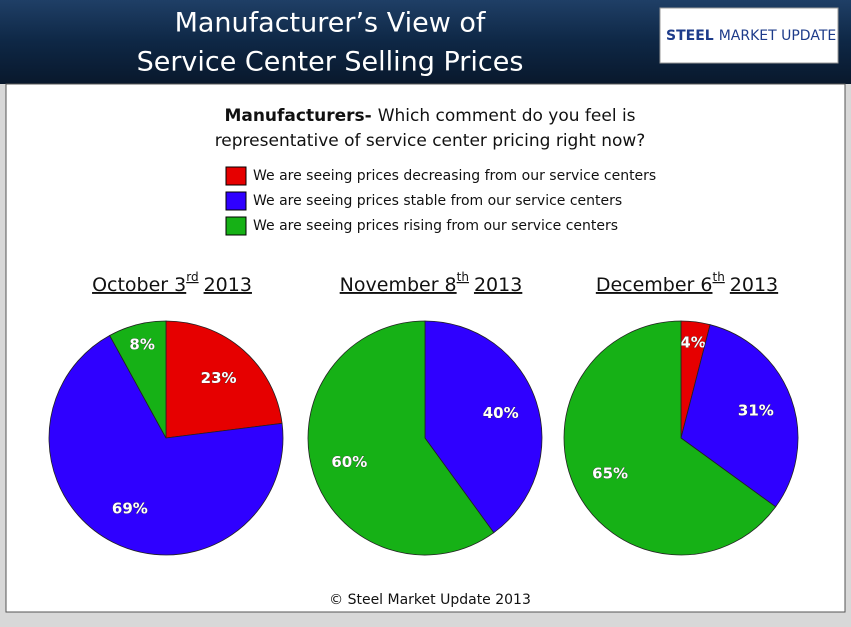 The width and height of the screenshot is (851, 627). Describe the element at coordinates (654, 285) in the screenshot. I see `pie-title-text: December 6` at that location.